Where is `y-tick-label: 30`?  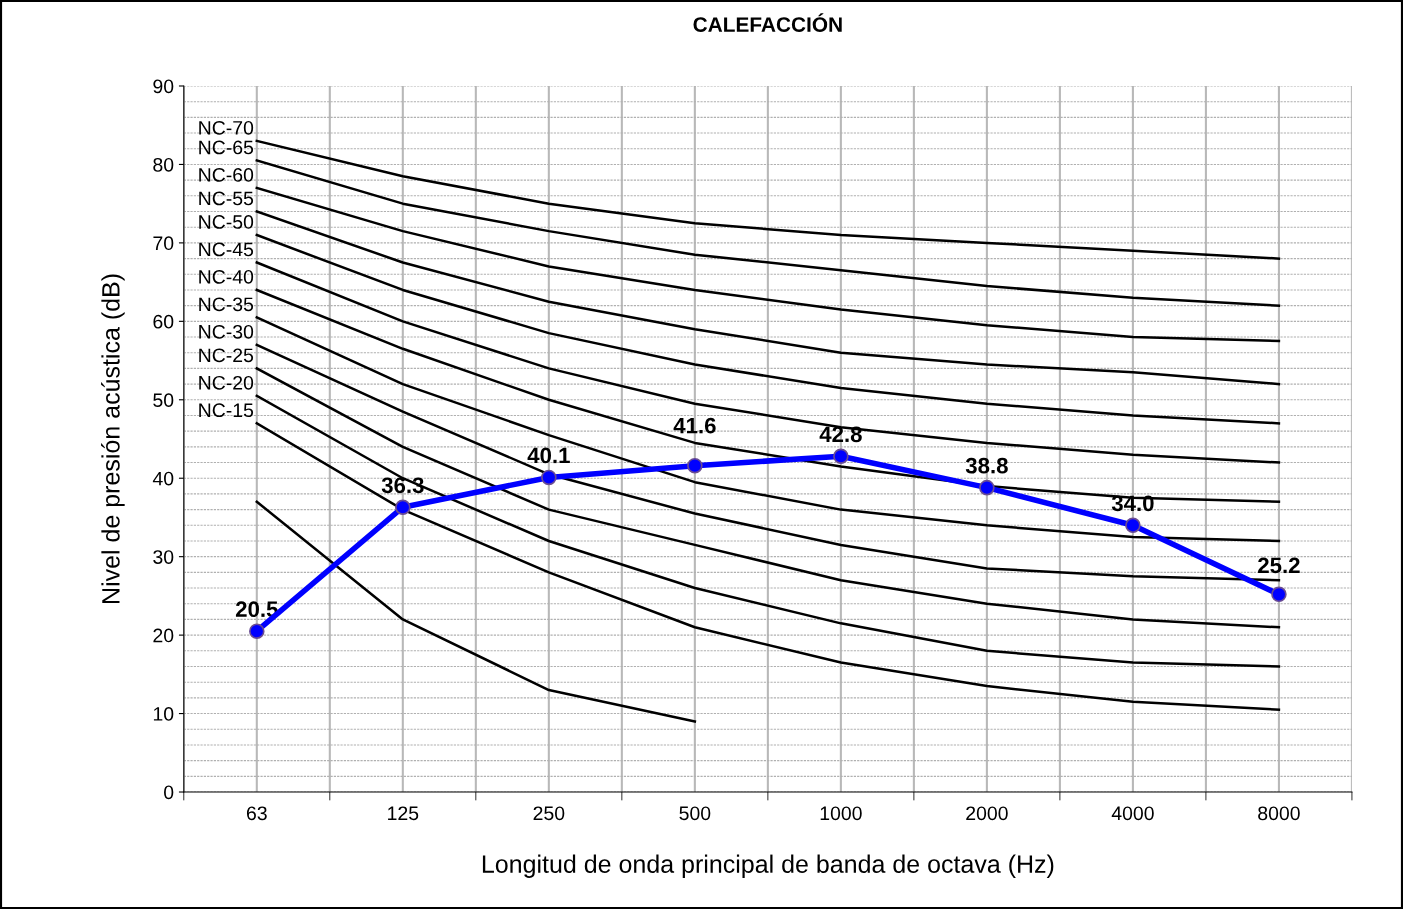 y-tick-label: 30 is located at coordinates (163, 557).